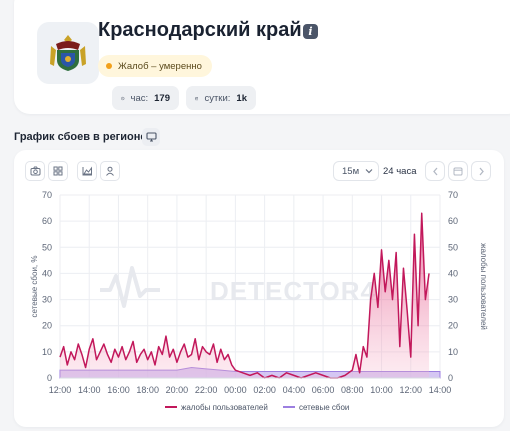 The image size is (510, 431). Describe the element at coordinates (123, 98) in the screenshot. I see `clock-icon` at that location.